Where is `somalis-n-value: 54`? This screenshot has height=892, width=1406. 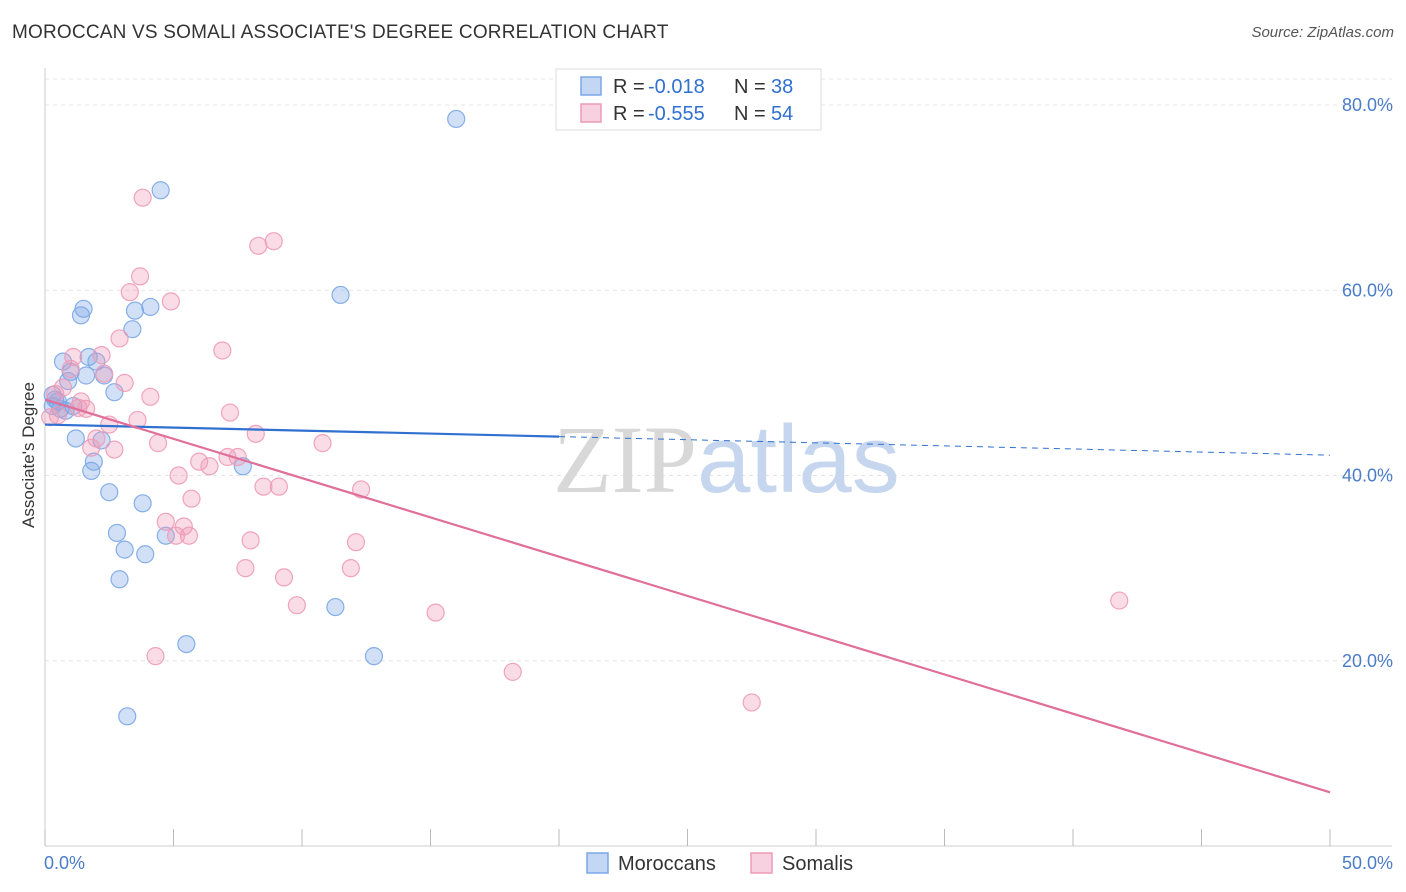 somalis-n-value: 54 is located at coordinates (782, 114).